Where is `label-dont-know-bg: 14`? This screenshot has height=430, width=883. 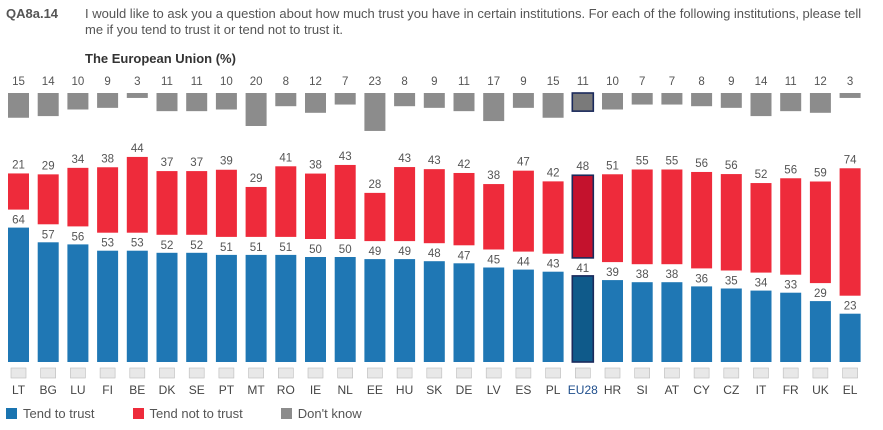 label-dont-know-bg: 14 is located at coordinates (48, 82).